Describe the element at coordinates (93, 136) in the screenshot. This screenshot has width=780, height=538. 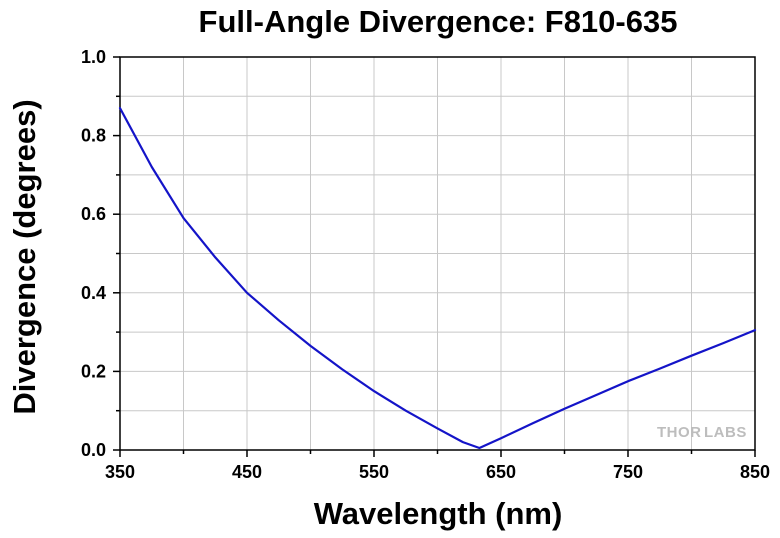
I see `y-tick-label: 0.8` at that location.